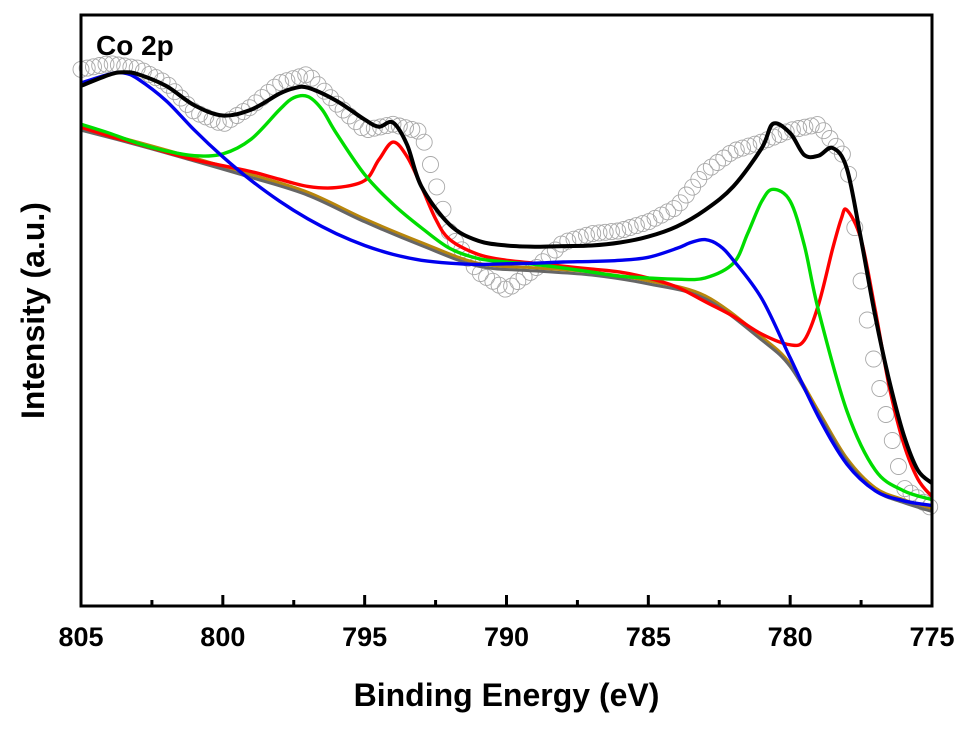 This screenshot has height=729, width=964. Describe the element at coordinates (507, 695) in the screenshot. I see `x-axis-title: Binding Energy (eV)` at that location.